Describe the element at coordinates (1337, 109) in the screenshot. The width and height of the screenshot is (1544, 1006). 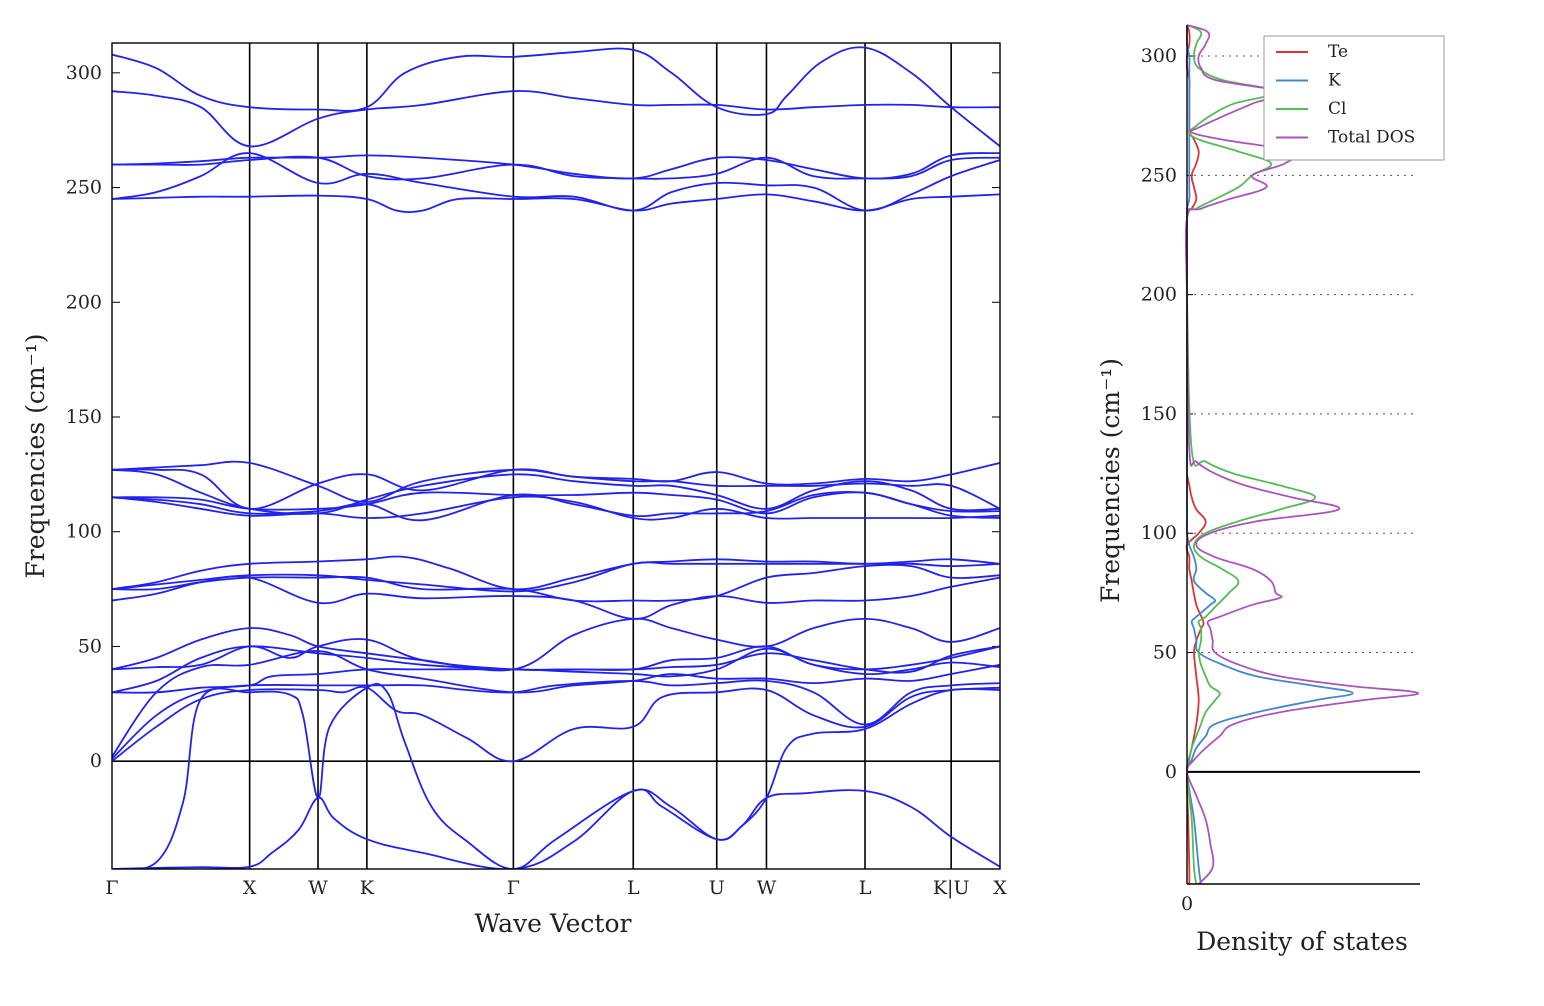
I see `legend-entry: Cl` at that location.